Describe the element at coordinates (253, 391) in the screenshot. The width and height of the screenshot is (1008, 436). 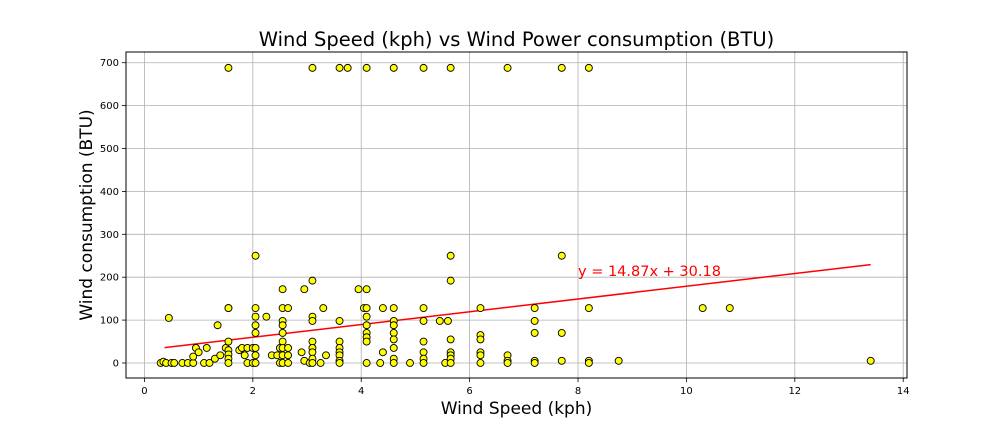
I see `x-tick-label: 2` at that location.